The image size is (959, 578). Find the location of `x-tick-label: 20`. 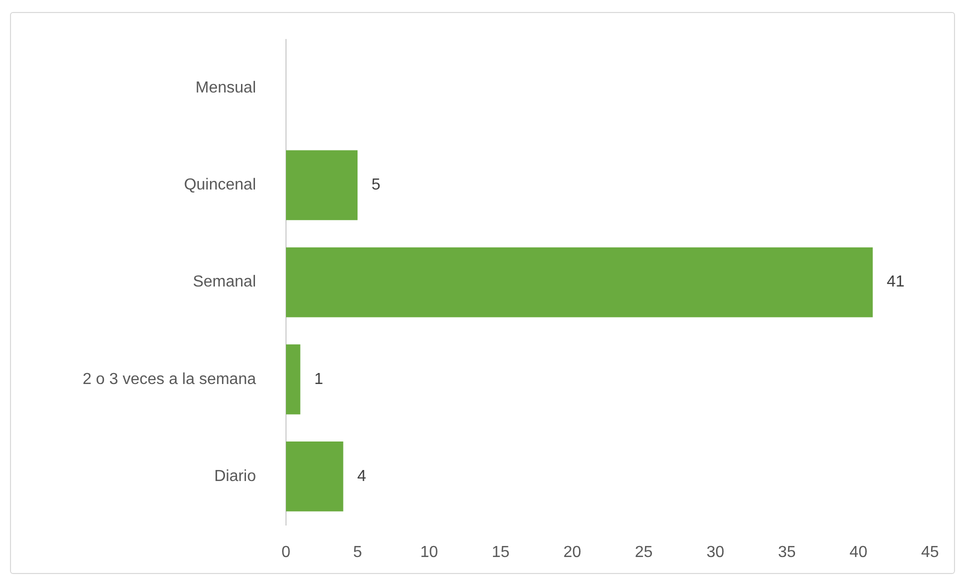

x-tick-label: 20 is located at coordinates (572, 553).